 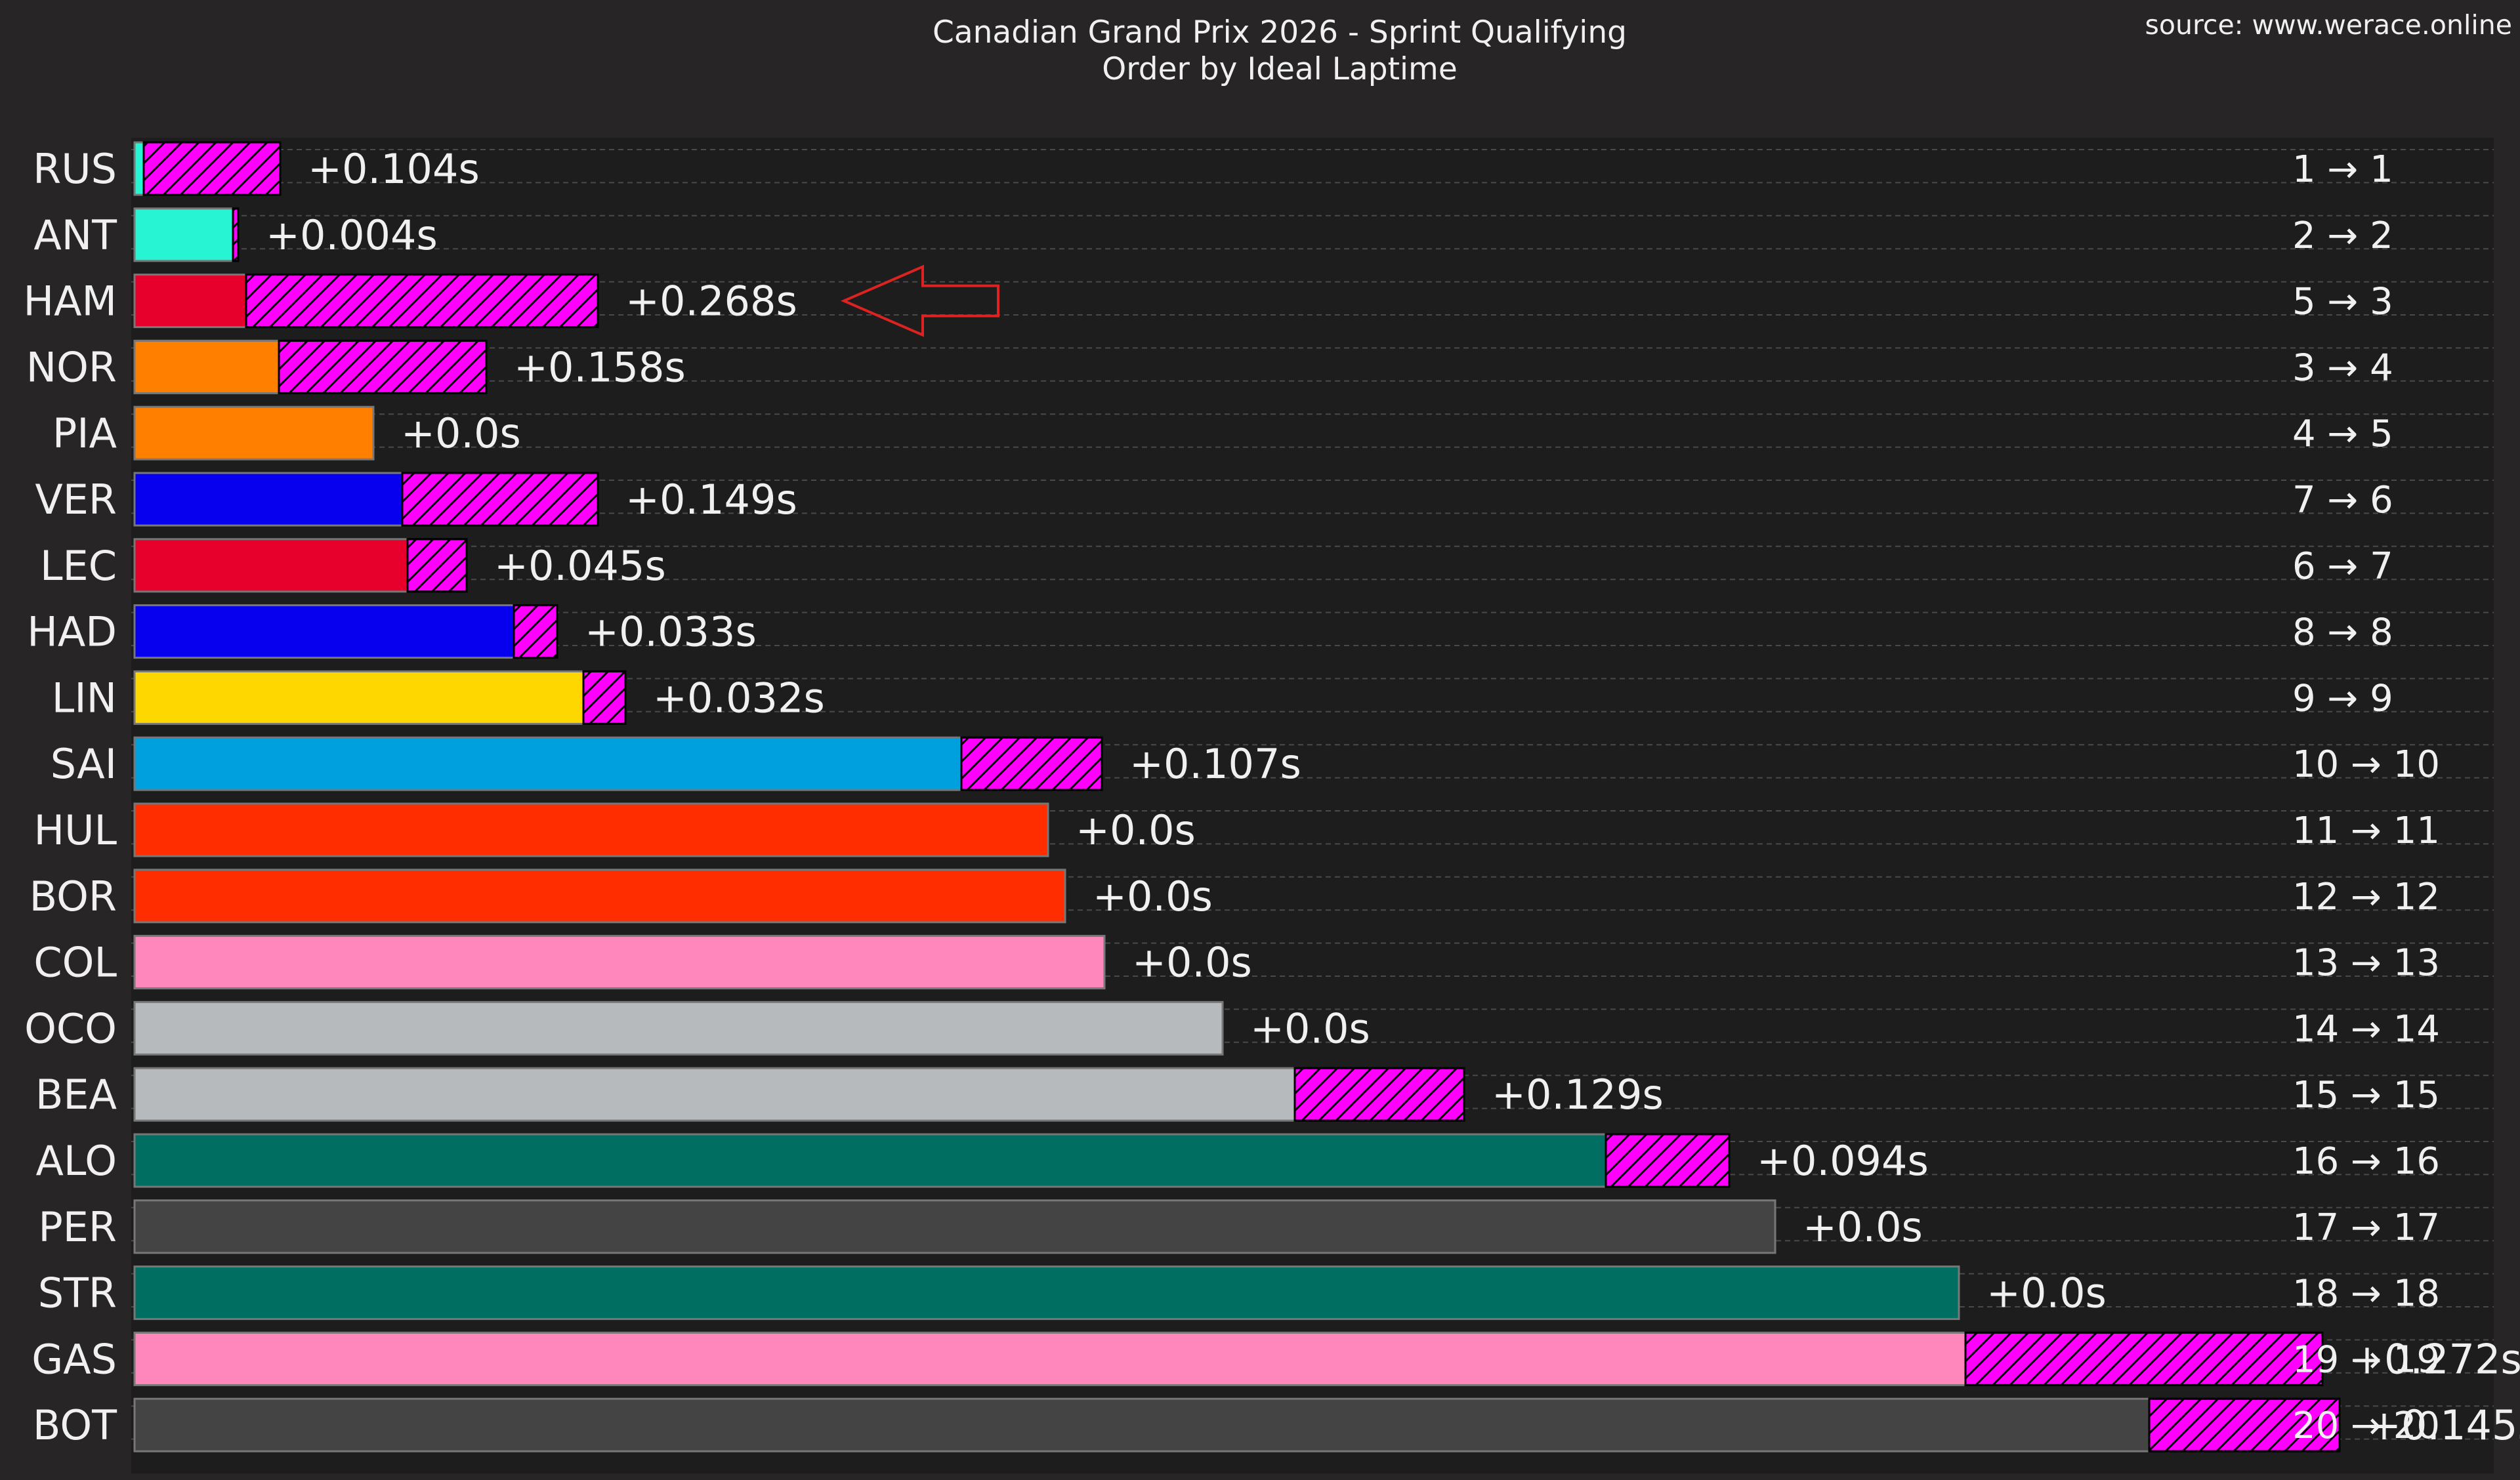 What do you see at coordinates (1142, 1424) in the screenshot?
I see `bar-bot` at bounding box center [1142, 1424].